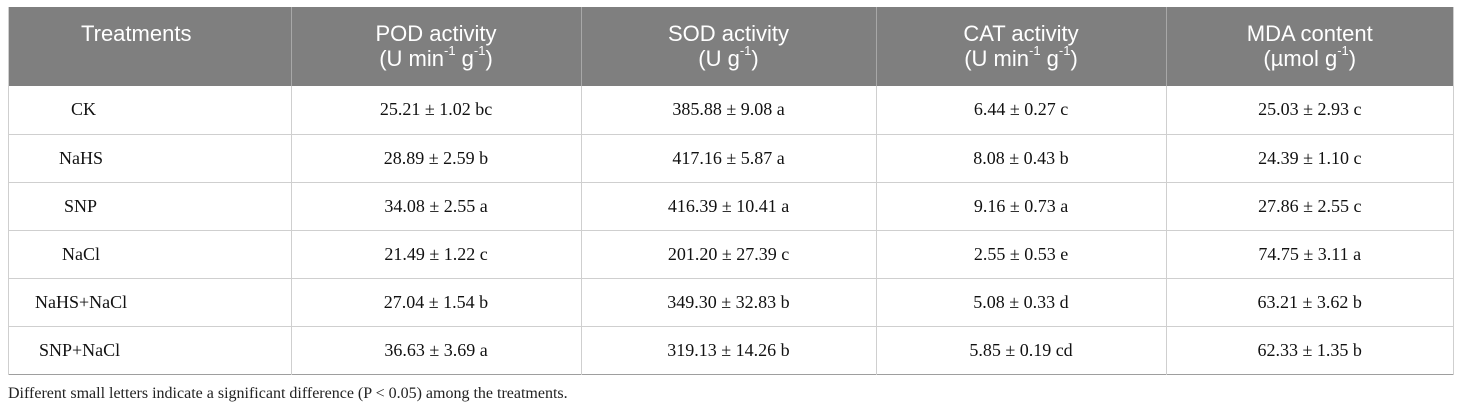 The width and height of the screenshot is (1460, 414). What do you see at coordinates (435, 302) in the screenshot?
I see `pod-cell: 27.04 ± 1.54 b` at bounding box center [435, 302].